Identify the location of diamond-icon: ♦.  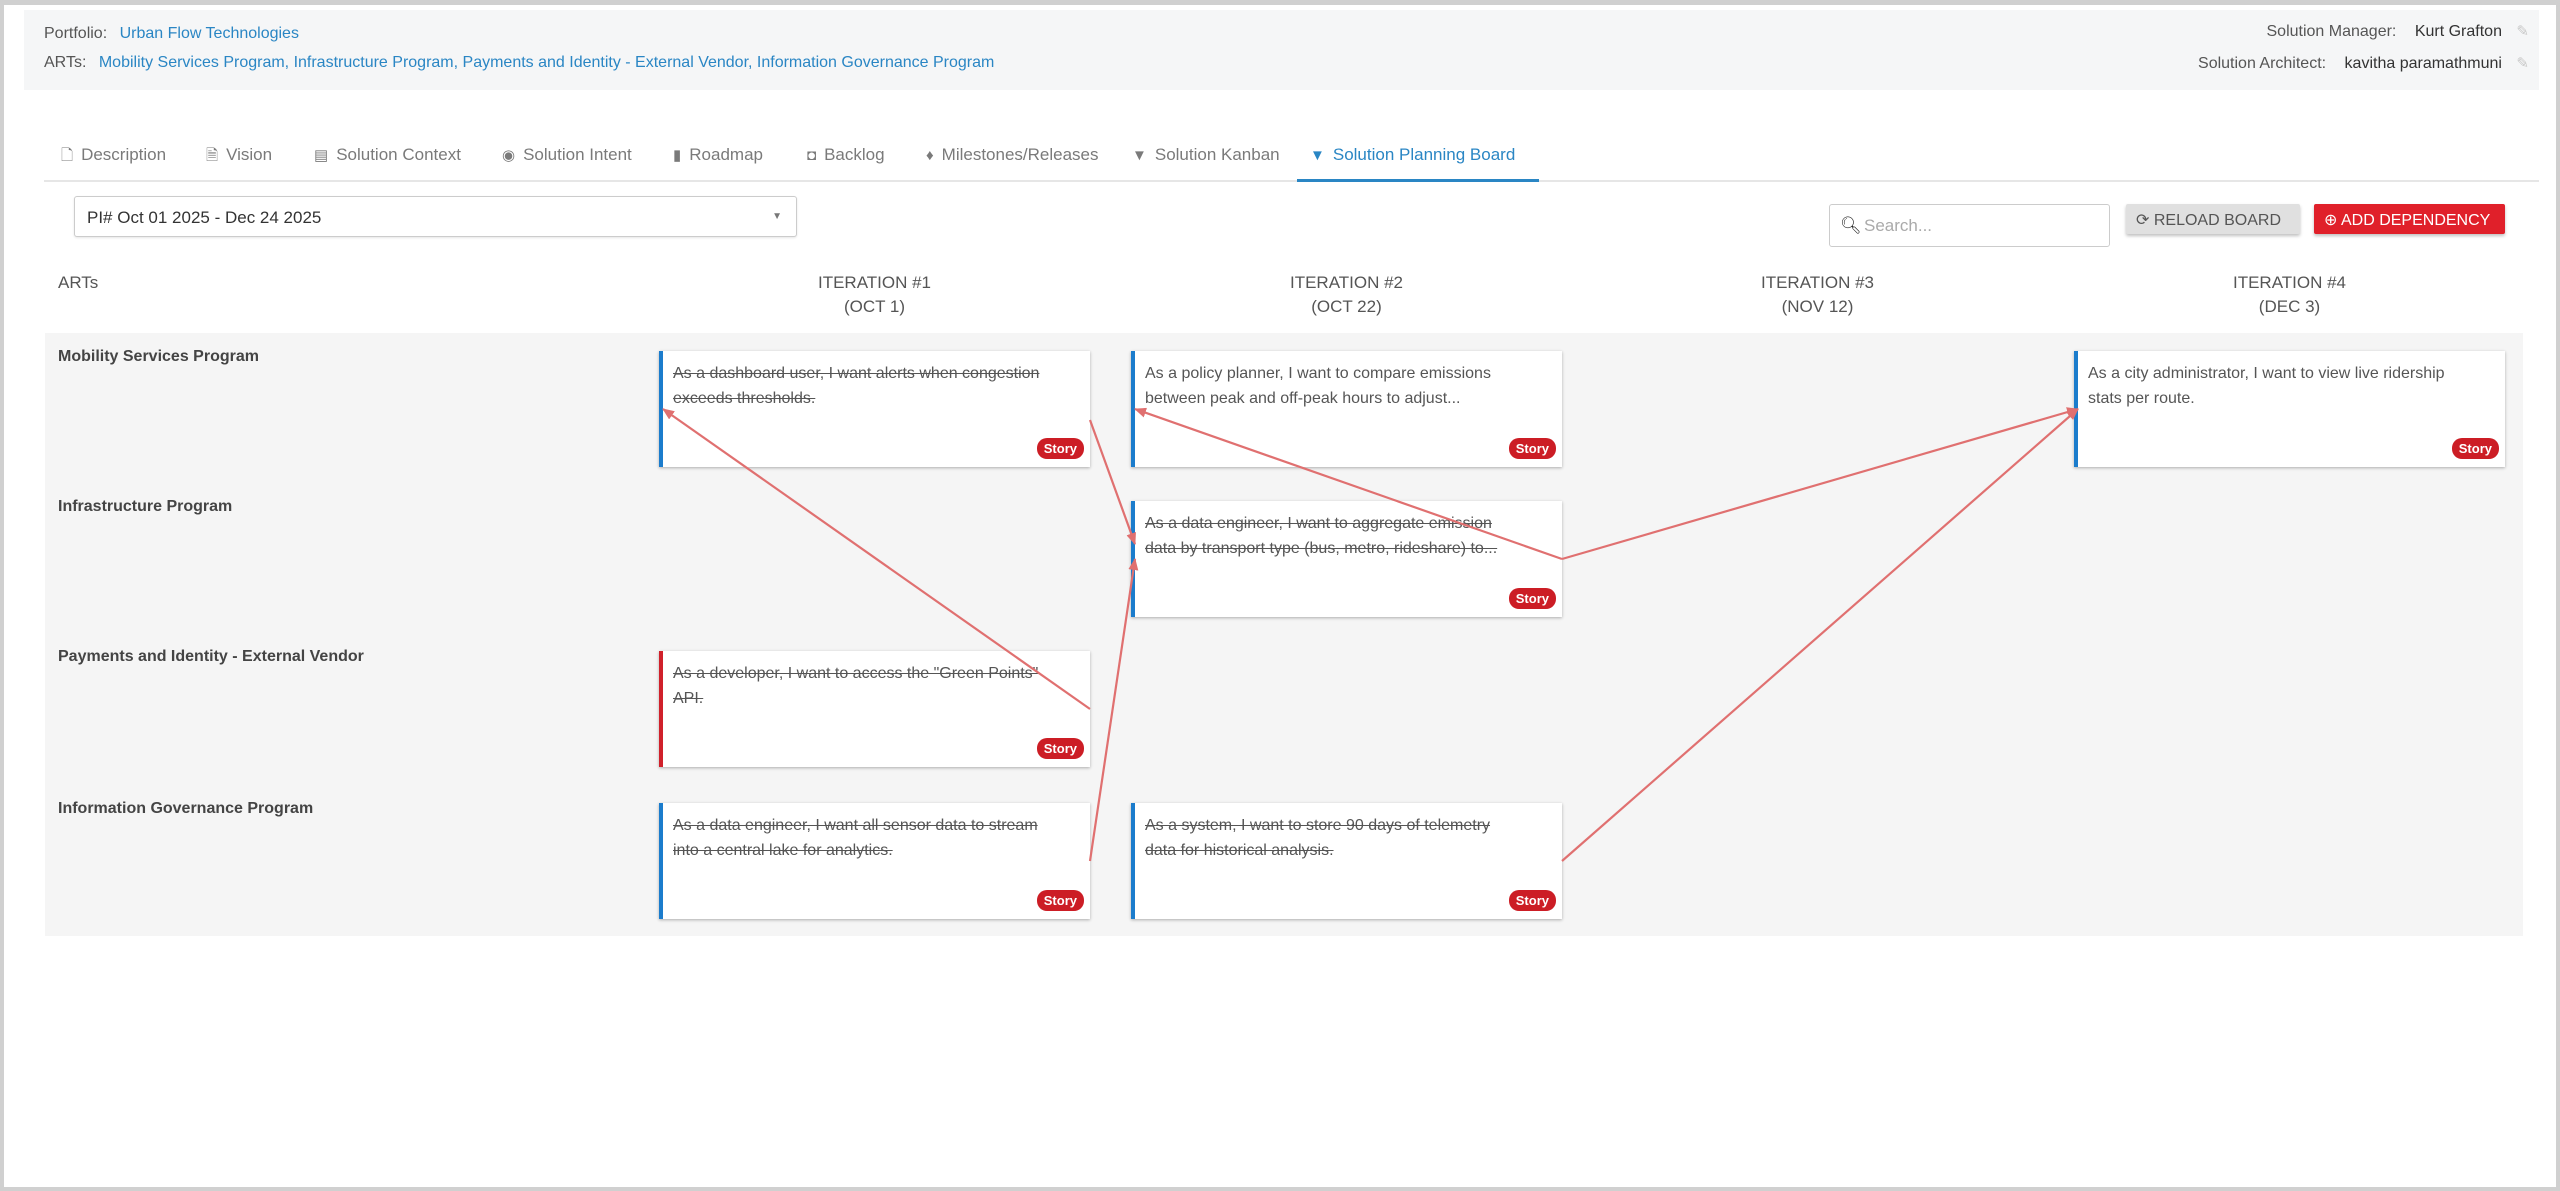
(930, 155).